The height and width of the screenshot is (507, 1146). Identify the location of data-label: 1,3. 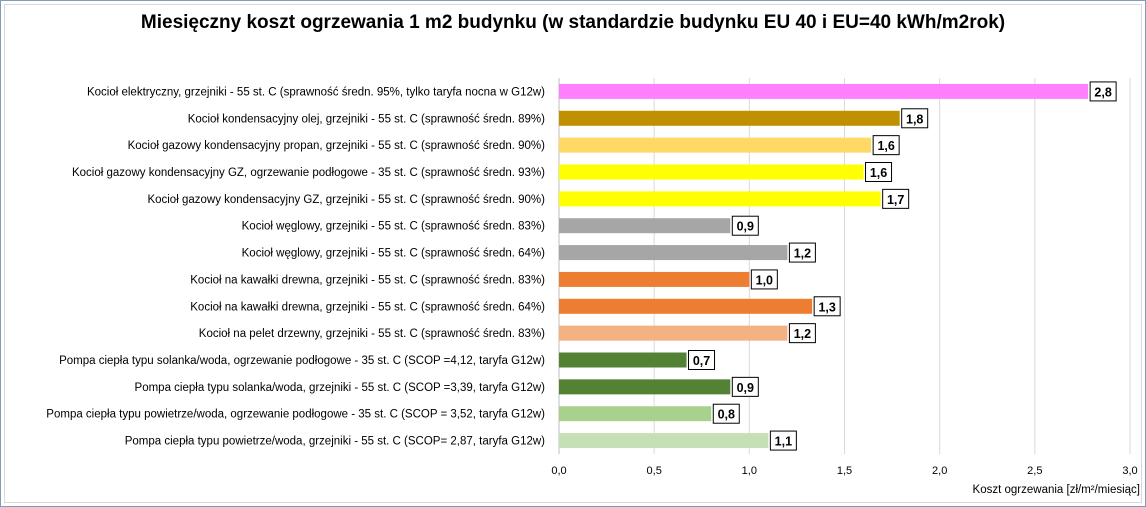
(826, 307).